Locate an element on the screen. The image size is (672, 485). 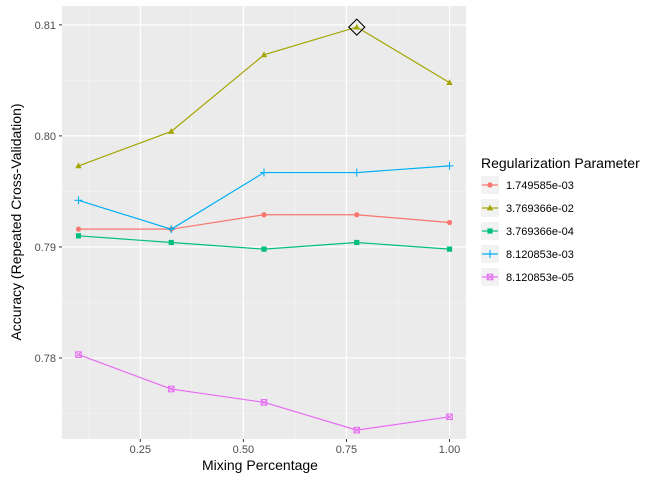
legend-item: 3.769366e-04 is located at coordinates (527, 231).